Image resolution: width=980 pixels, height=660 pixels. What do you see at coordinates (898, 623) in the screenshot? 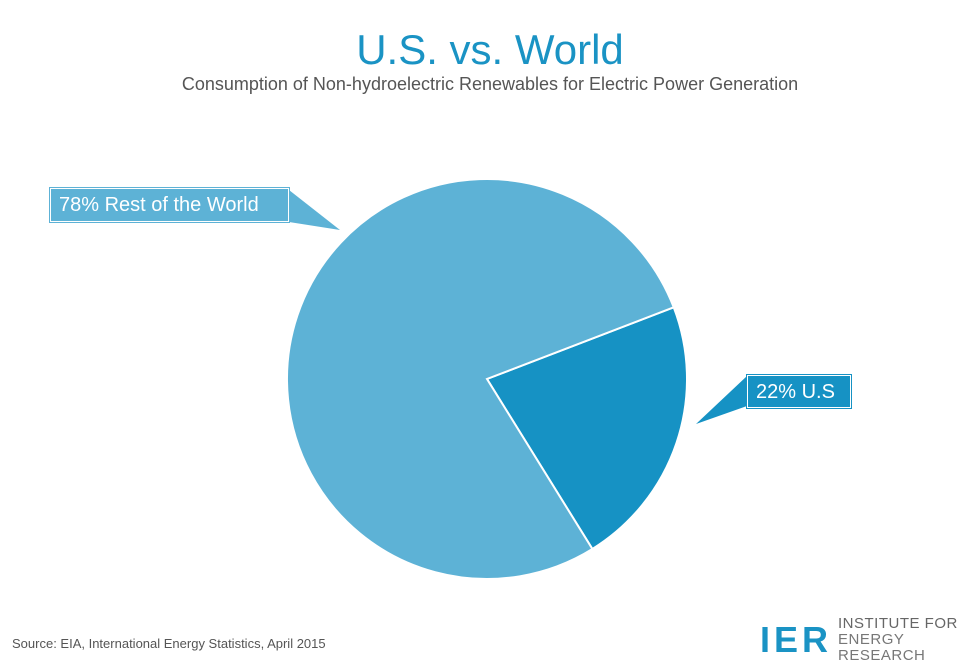
I see `logo-line1: INSTITUTE FOR` at bounding box center [898, 623].